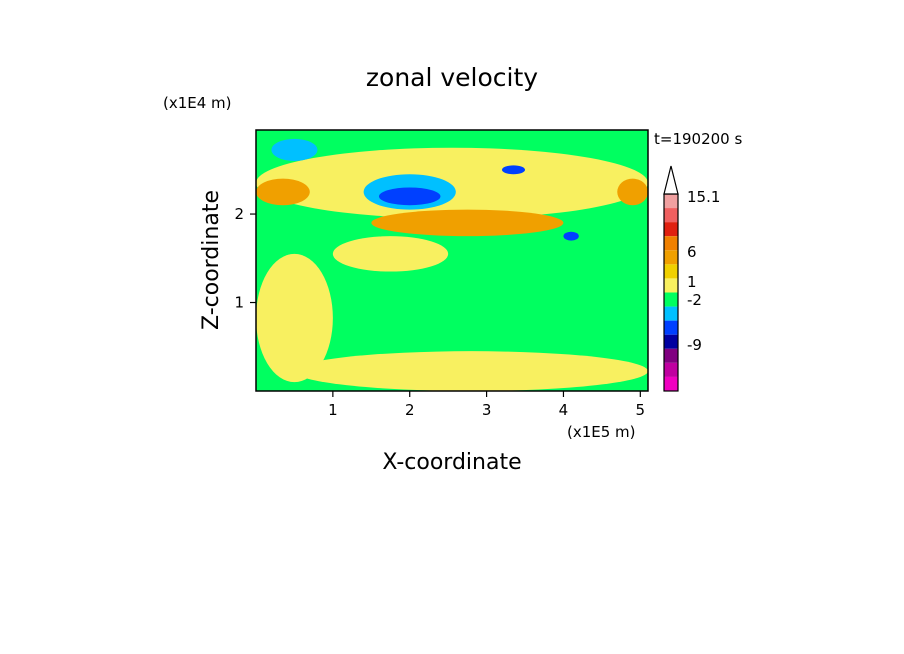  Describe the element at coordinates (564, 410) in the screenshot. I see `x-tick-label: 4` at that location.